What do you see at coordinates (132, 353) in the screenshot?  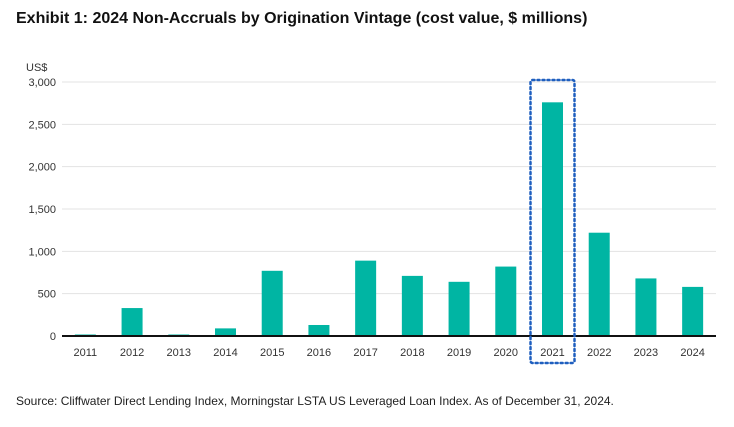 I see `x-tick-label: 2012` at bounding box center [132, 353].